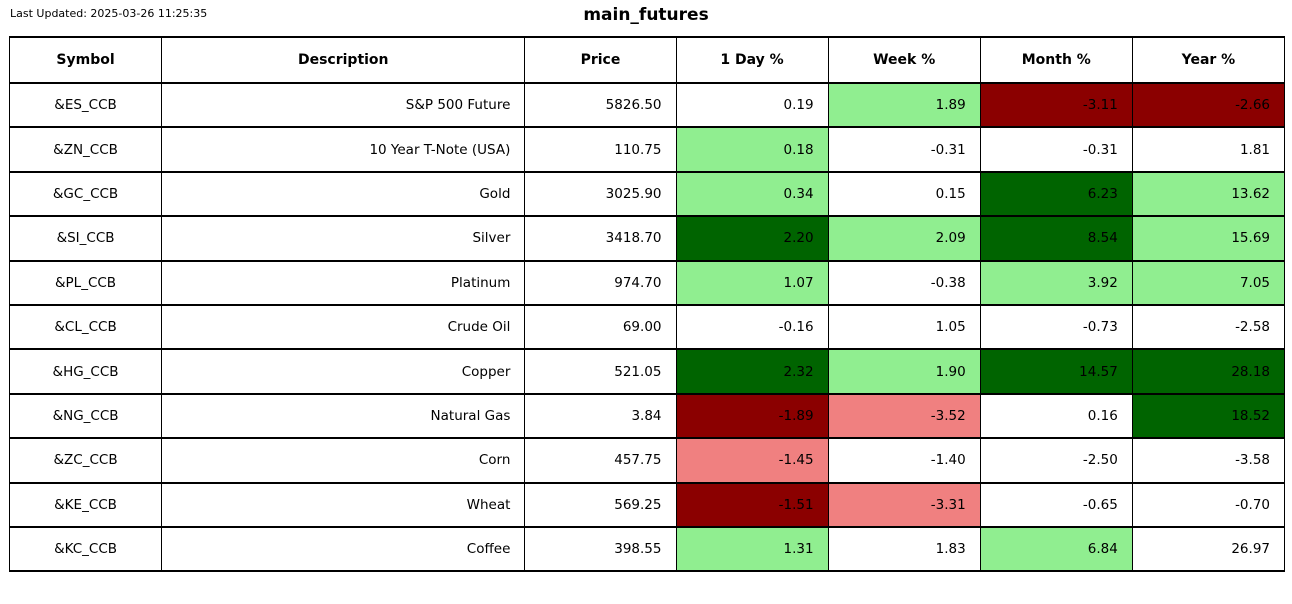 The width and height of the screenshot is (1292, 604). Describe the element at coordinates (600, 149) in the screenshot. I see `price-cell: 110.75` at that location.